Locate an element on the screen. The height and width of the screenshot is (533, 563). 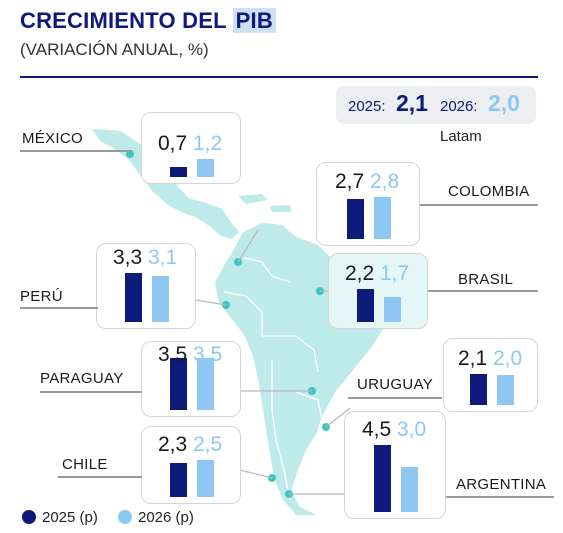
latam-summary: 2025: 2,1 2026: 2,0 is located at coordinates (436, 105).